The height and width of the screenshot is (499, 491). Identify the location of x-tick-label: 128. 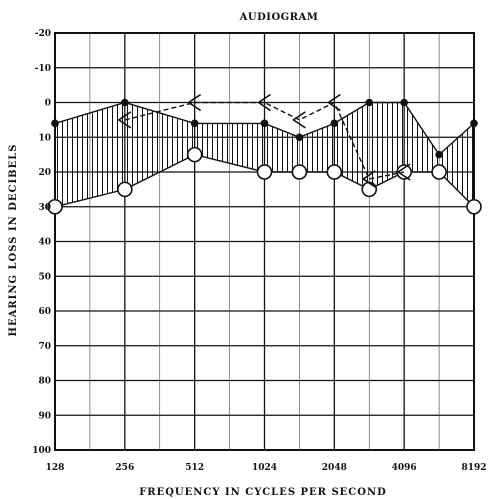
(55, 468).